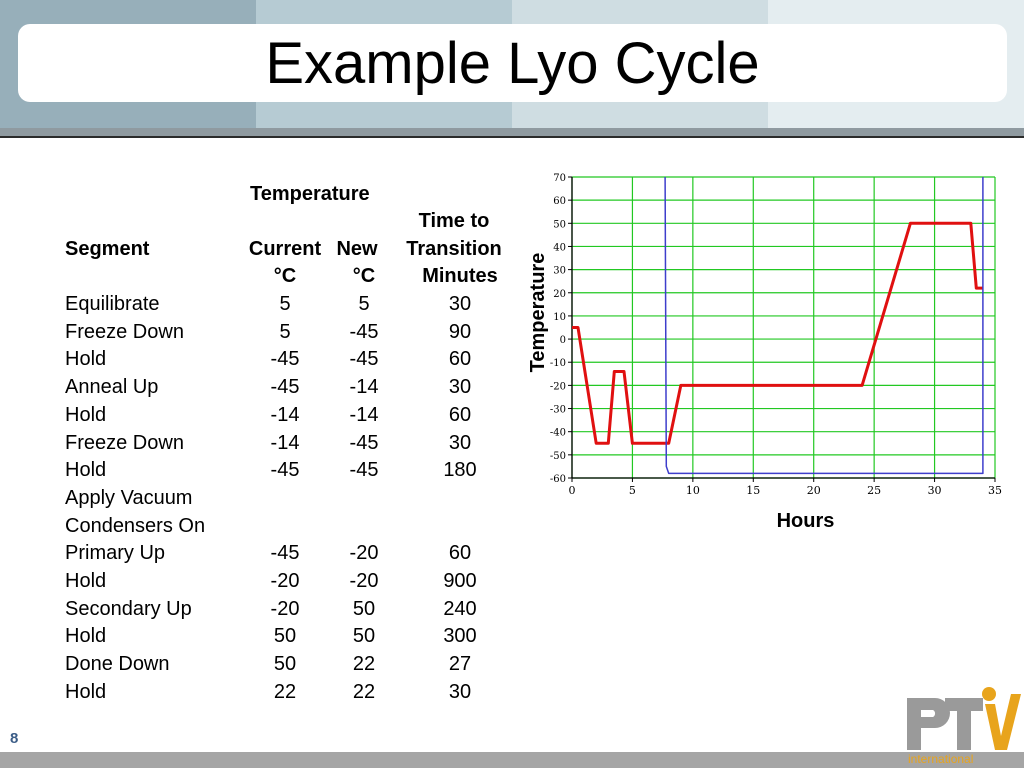 The width and height of the screenshot is (1024, 768). I want to click on slide-title: Example Lyo Cycle, so click(512, 63).